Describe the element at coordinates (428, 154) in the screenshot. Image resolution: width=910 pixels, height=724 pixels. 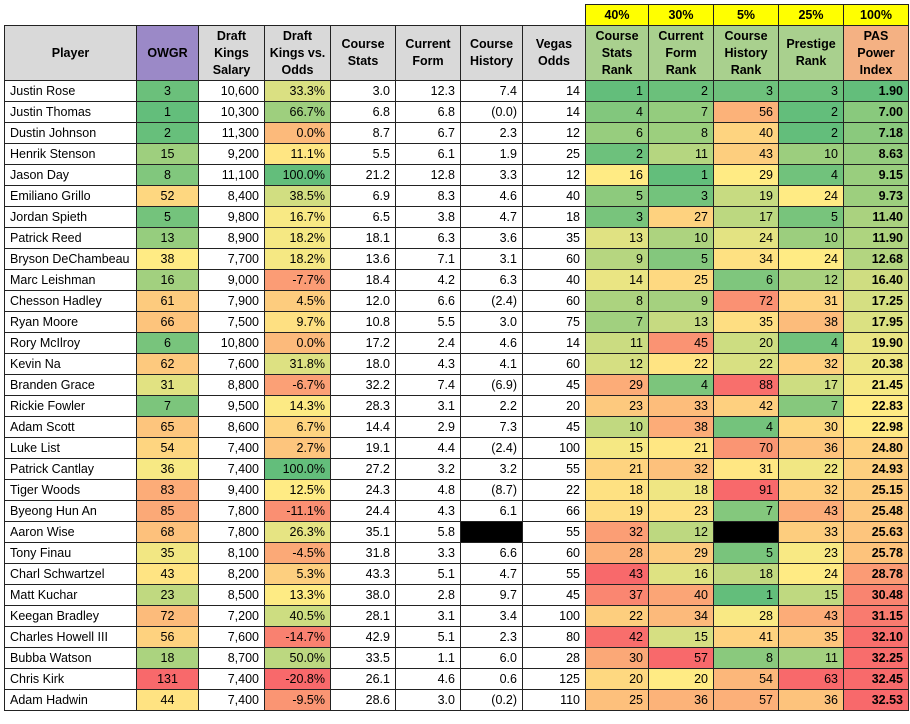
I see `cell: 6.1` at that location.